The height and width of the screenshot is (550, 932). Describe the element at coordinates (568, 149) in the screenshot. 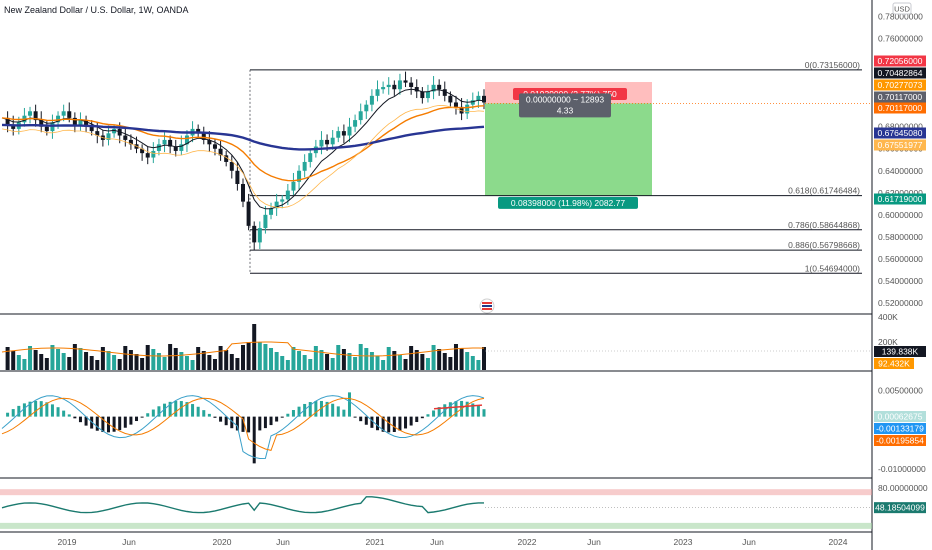

I see `take-profit-zone` at that location.